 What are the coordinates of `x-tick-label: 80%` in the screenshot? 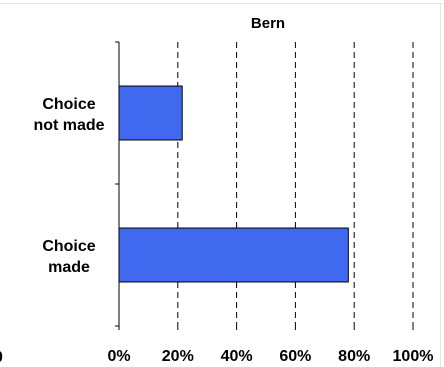 It's located at (354, 356).